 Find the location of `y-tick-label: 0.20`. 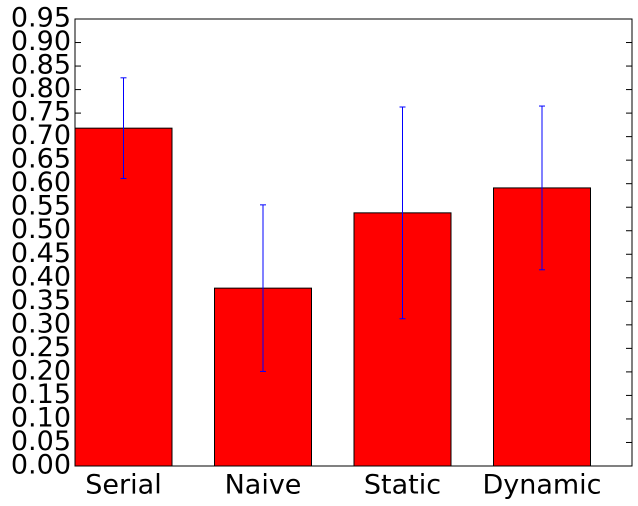

y-tick-label: 0.20 is located at coordinates (41, 370).